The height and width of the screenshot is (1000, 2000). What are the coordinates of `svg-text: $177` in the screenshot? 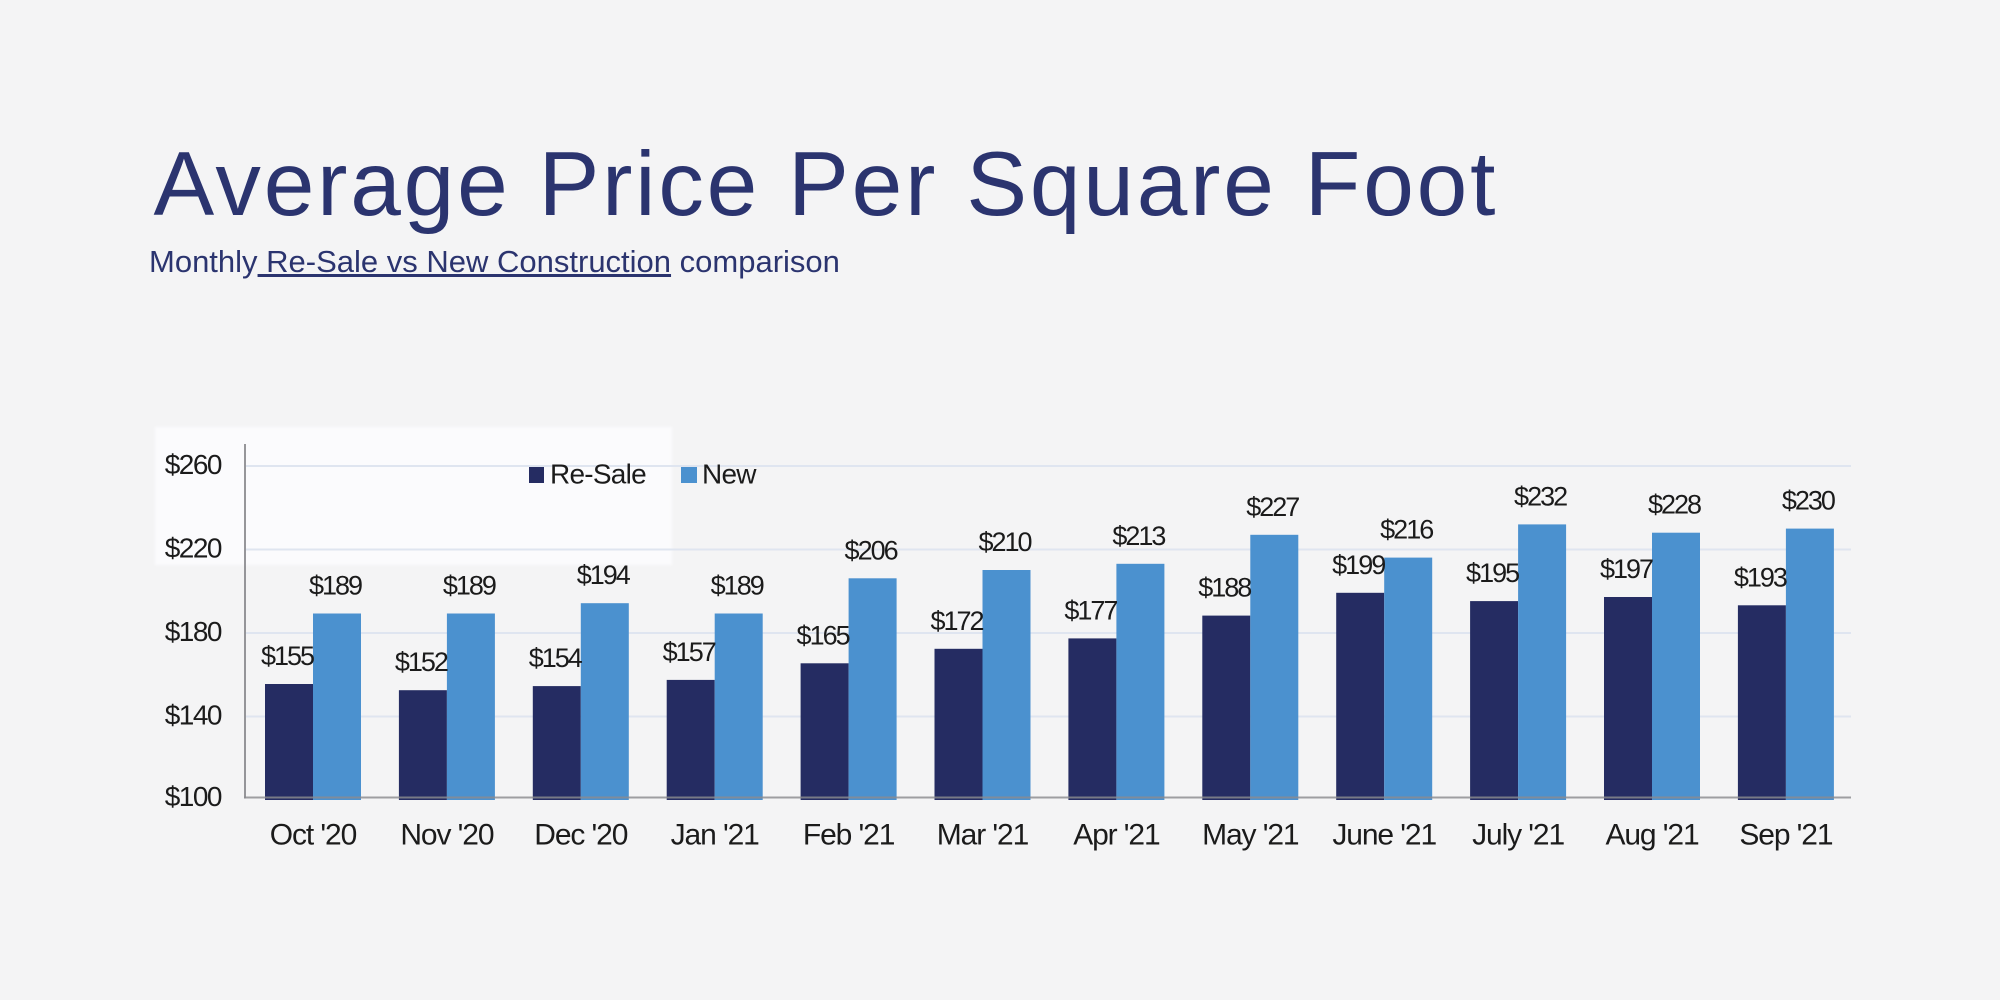 It's located at (1090, 610).